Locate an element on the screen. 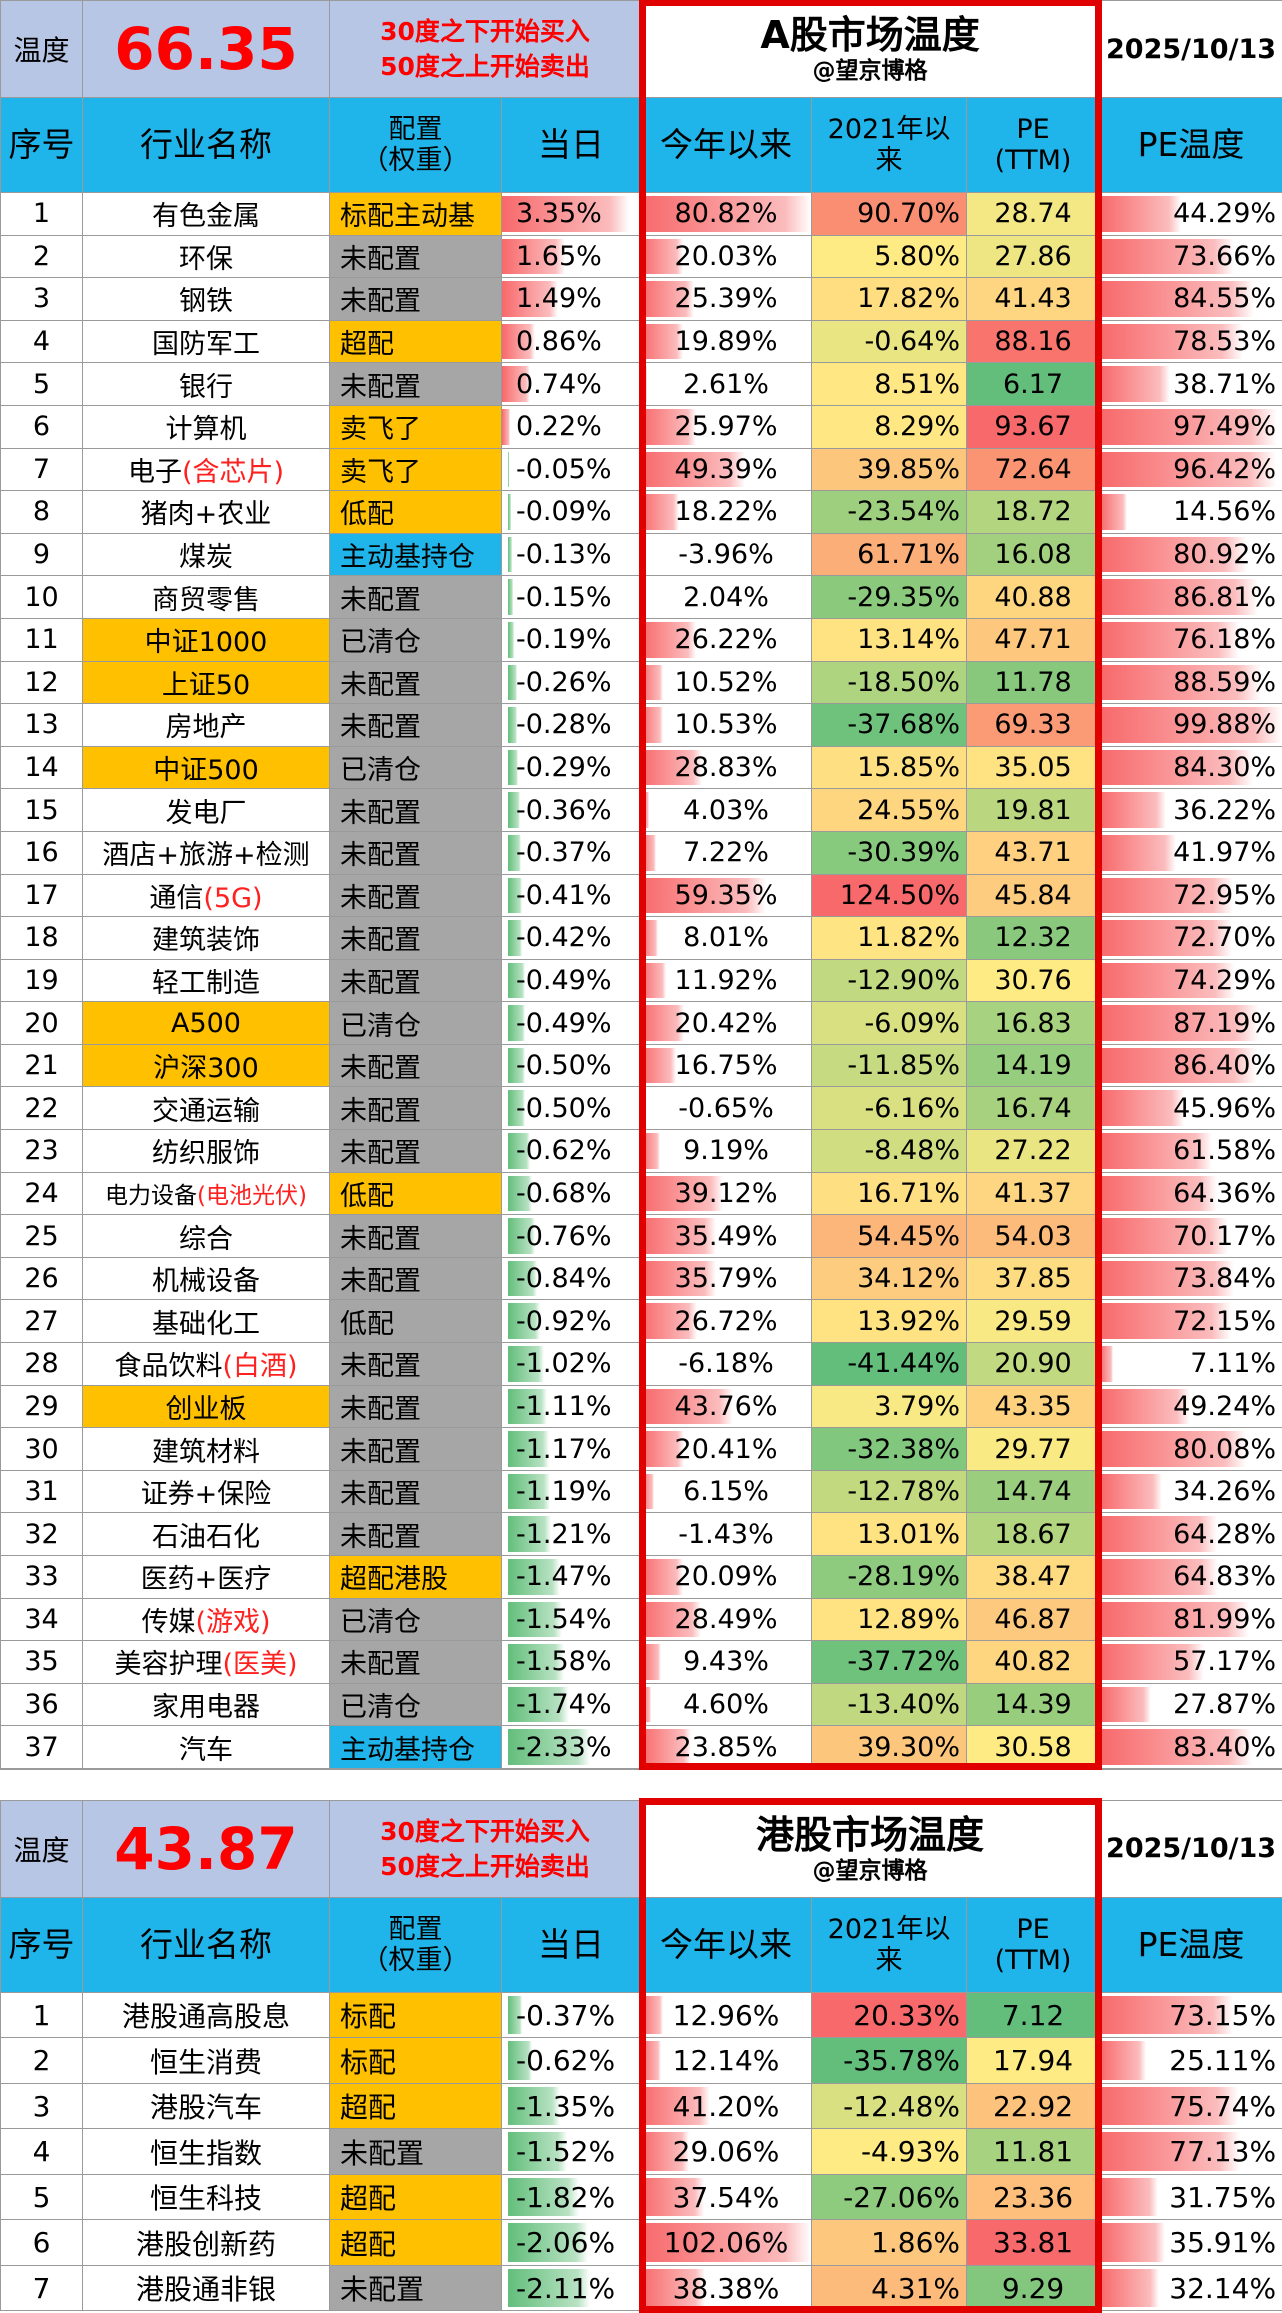 The height and width of the screenshot is (2313, 1282). row-pe-ttm: 17.94 is located at coordinates (1033, 2061).